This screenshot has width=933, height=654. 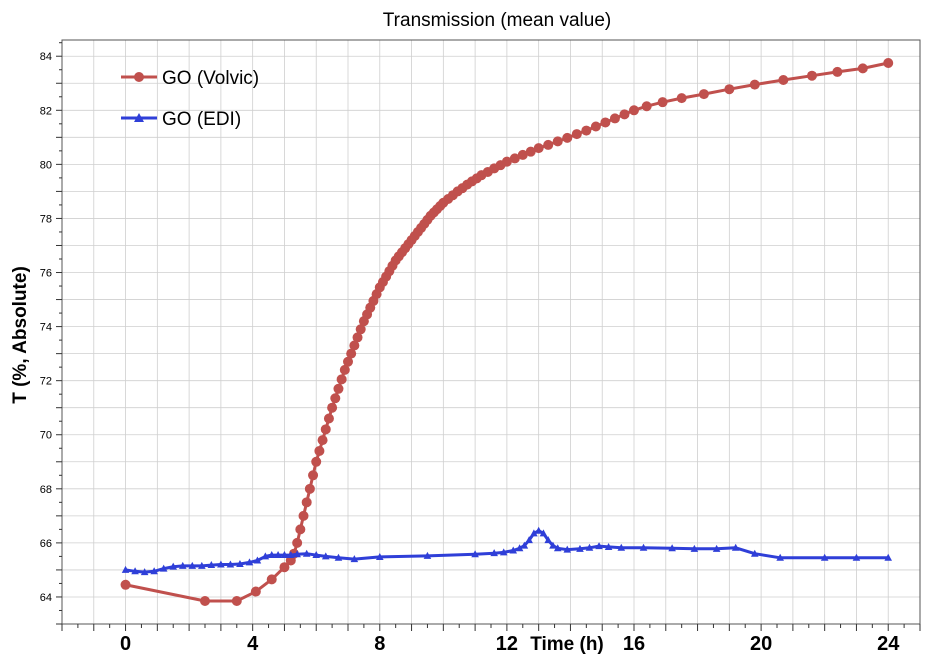 I want to click on x-axis-label: Time (h), so click(x=567, y=644).